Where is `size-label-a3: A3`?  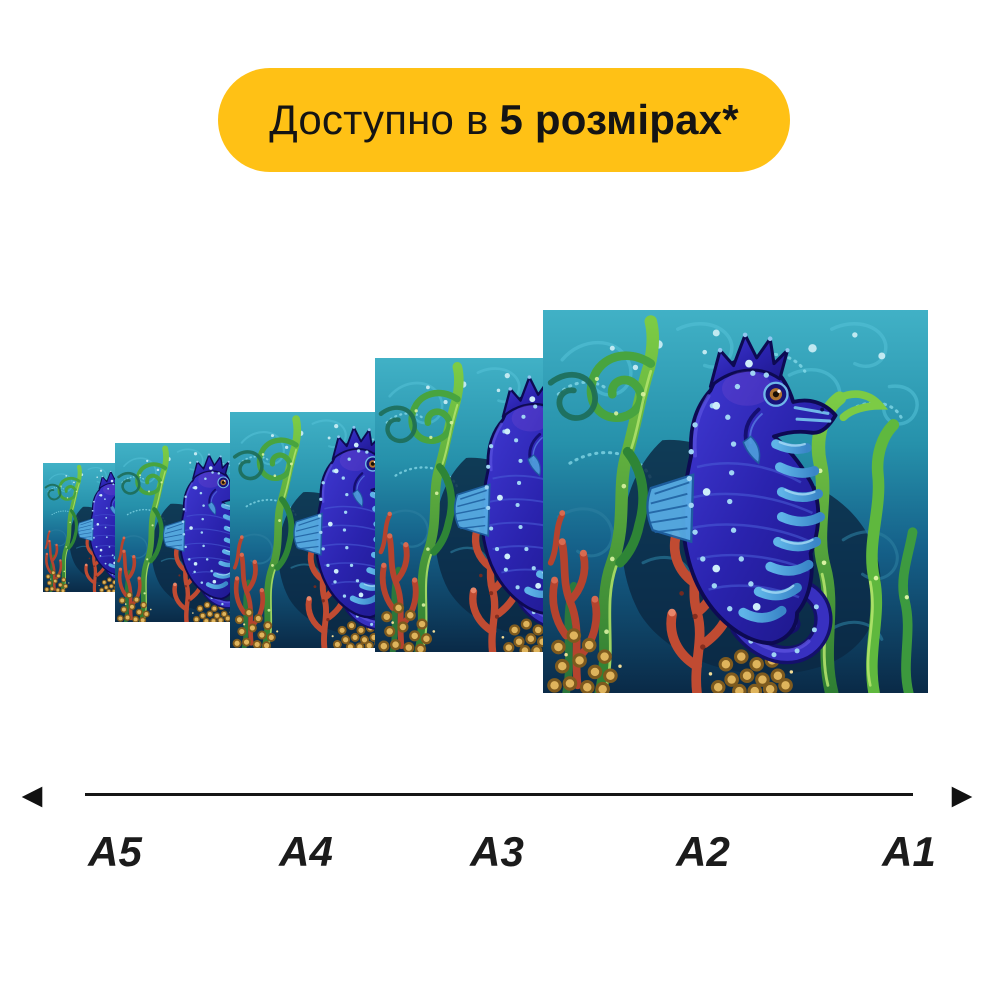
size-label-a3: A3 is located at coordinates (497, 851).